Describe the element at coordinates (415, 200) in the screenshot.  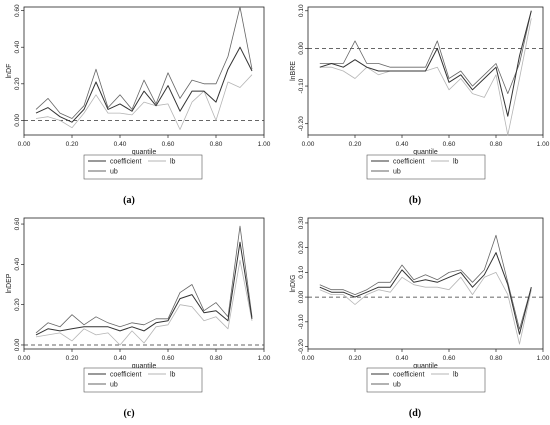
I see `panel-label: (b)` at that location.